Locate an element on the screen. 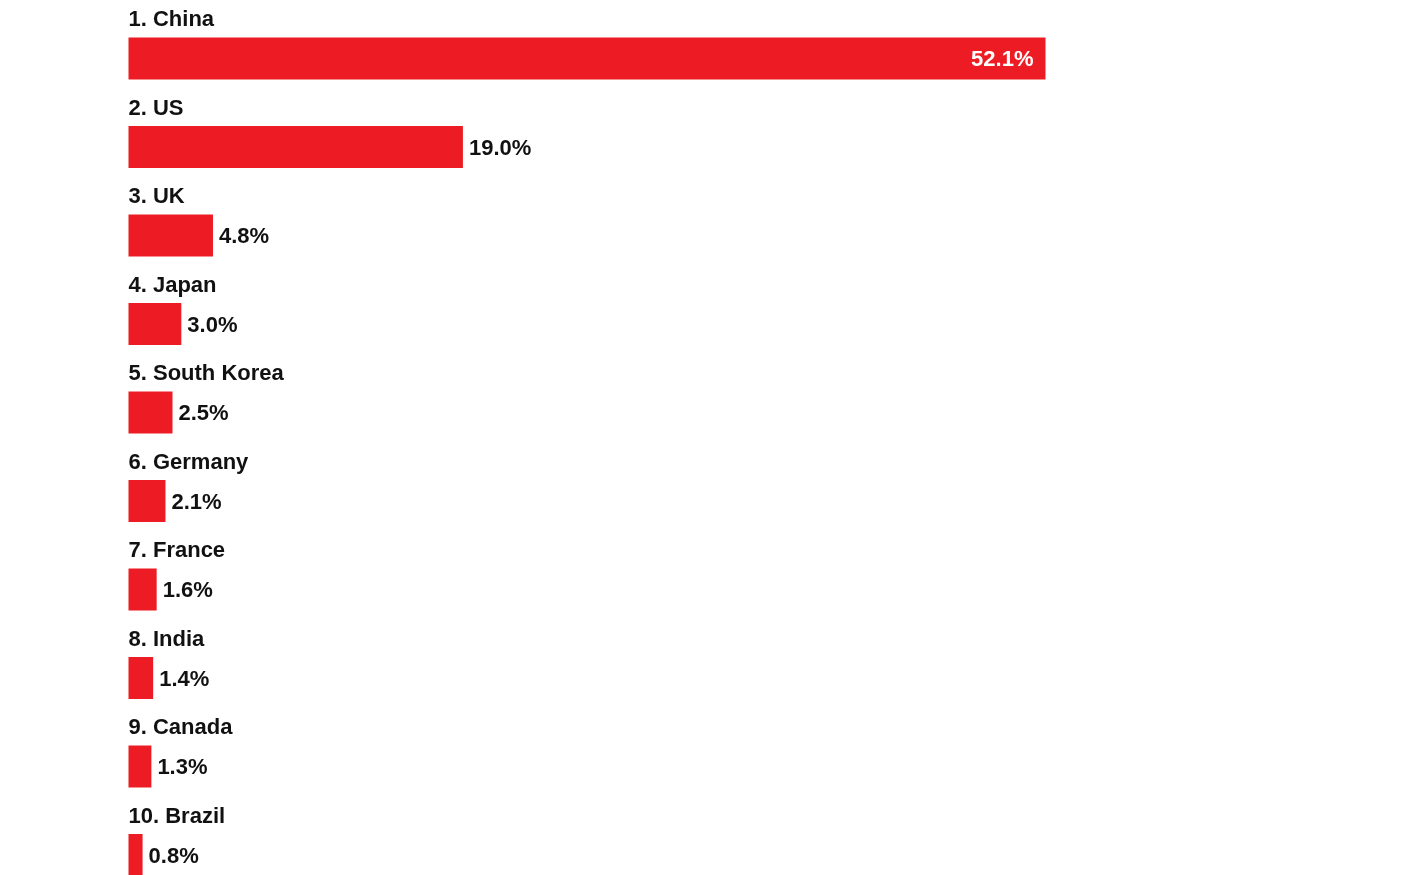 This screenshot has width=1412, height=875. data-label: 2.5% is located at coordinates (203, 412).